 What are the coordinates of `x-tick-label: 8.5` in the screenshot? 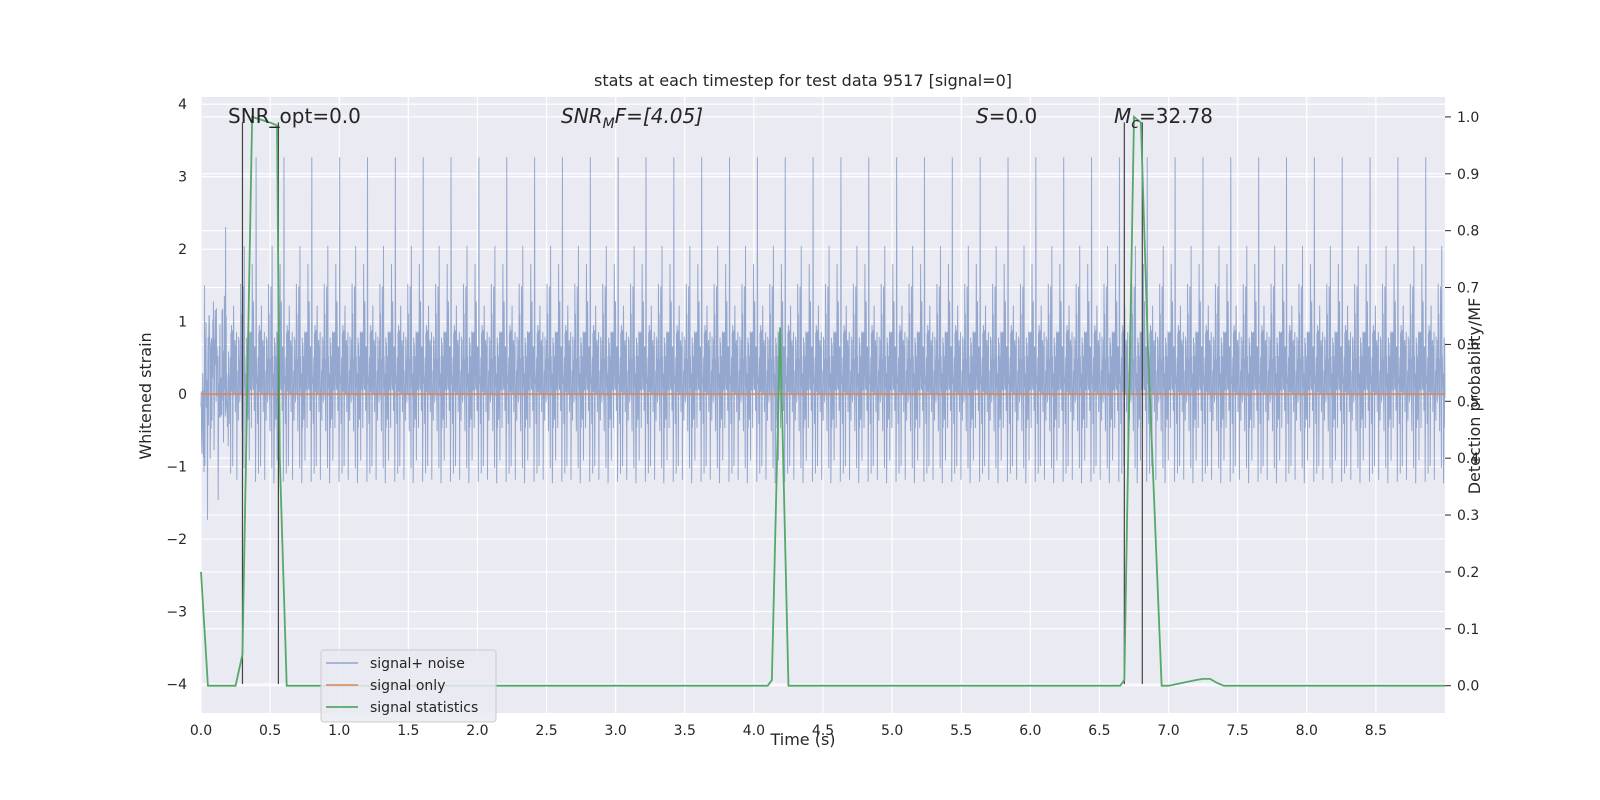 It's located at (1376, 731).